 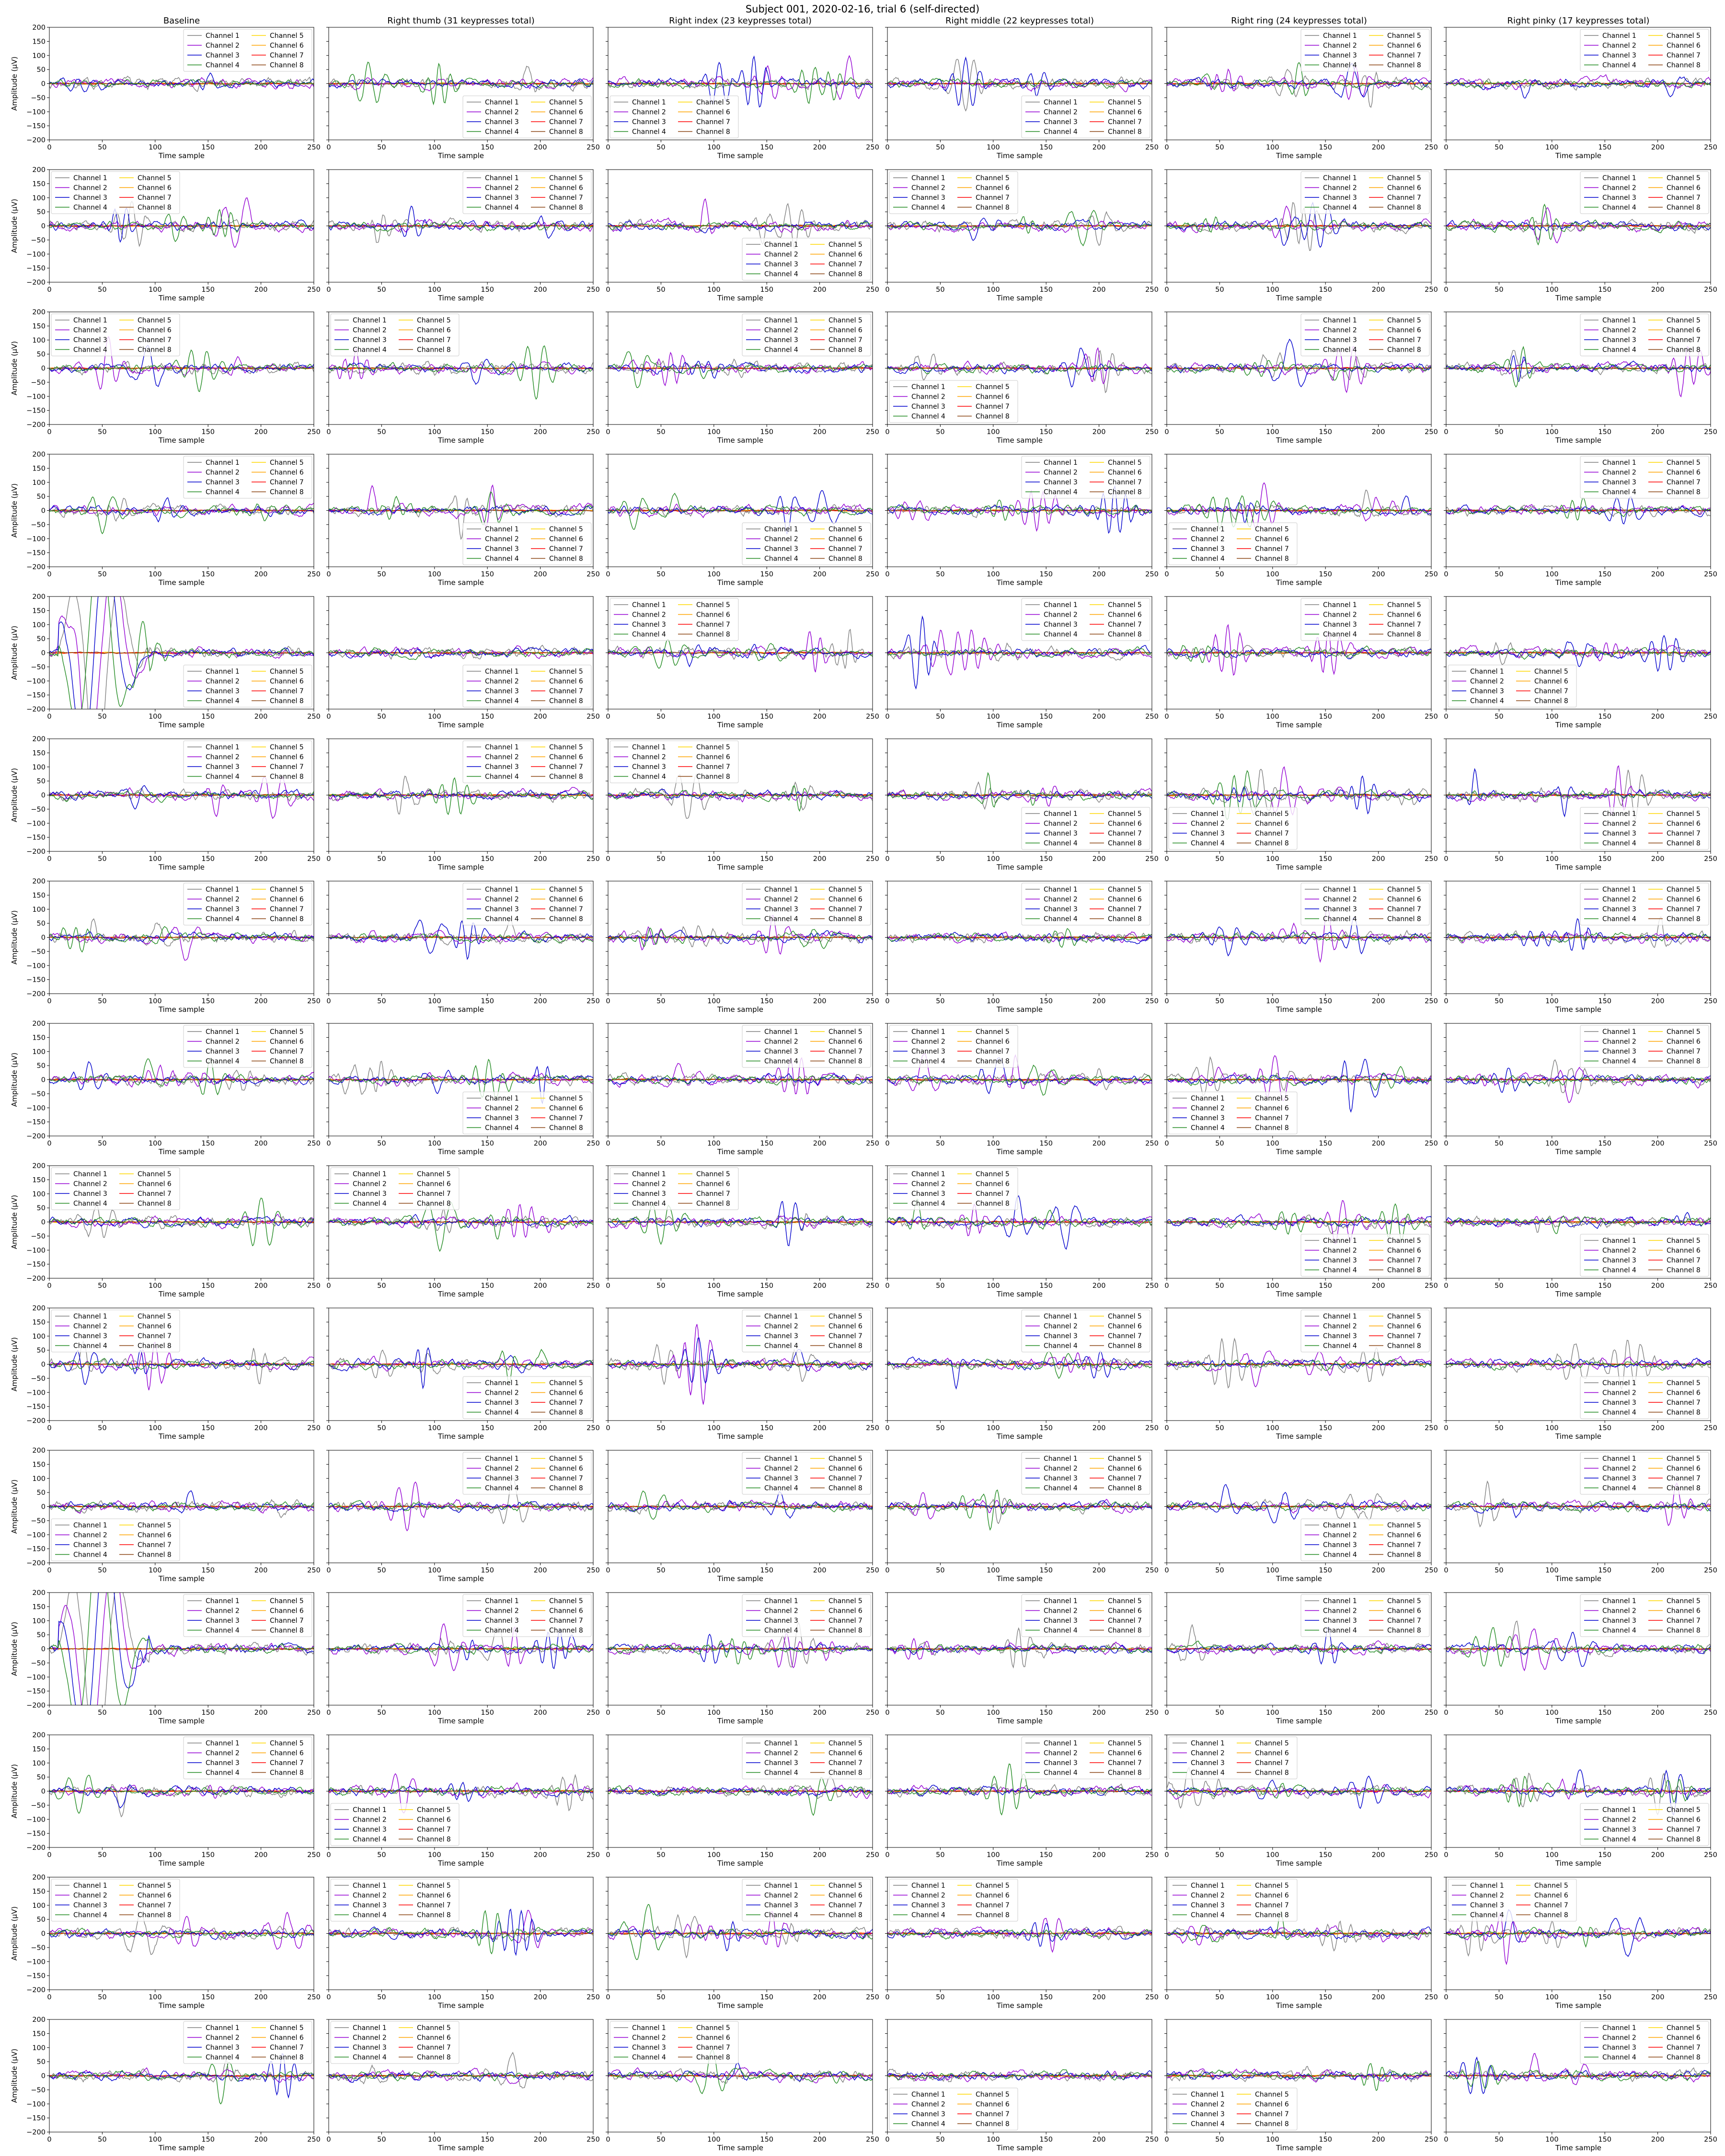 What do you see at coordinates (41, 354) in the screenshot?
I see `y-tick-label: 50` at bounding box center [41, 354].